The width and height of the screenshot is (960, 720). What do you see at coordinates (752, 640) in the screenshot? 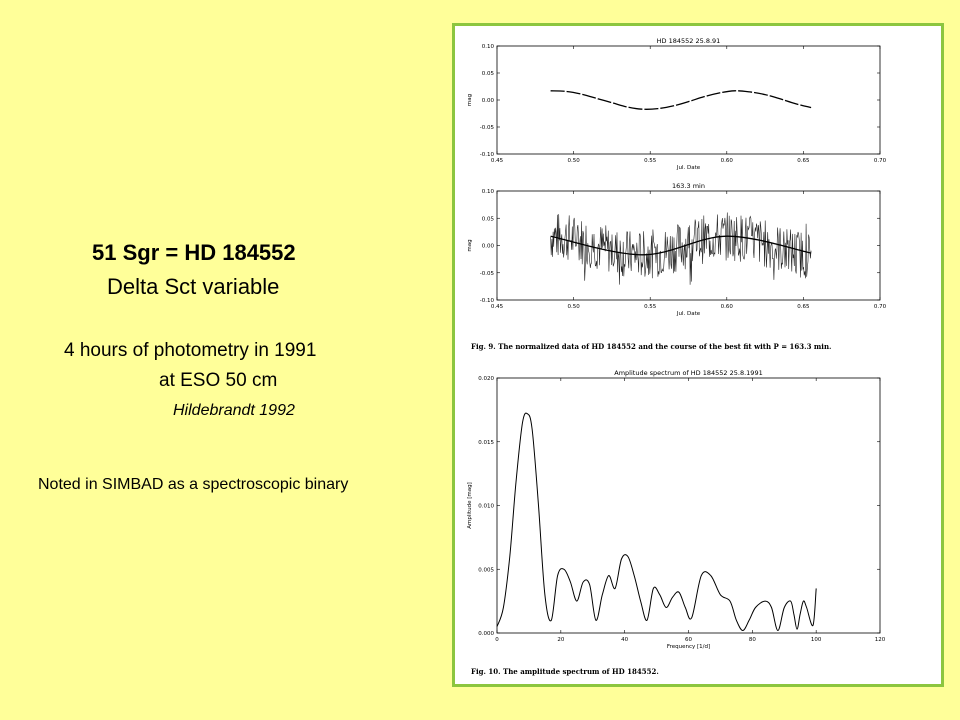
I see `x-tick-label: 80` at bounding box center [752, 640].